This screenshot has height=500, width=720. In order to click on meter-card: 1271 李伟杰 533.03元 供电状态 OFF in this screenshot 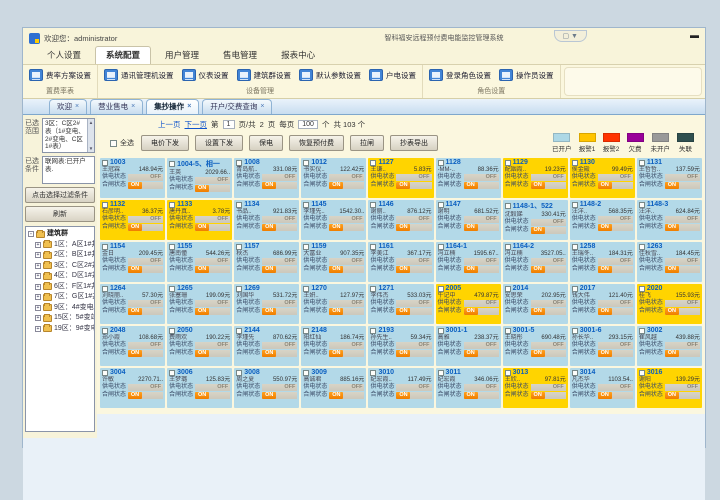, I will do `click(401, 304)`.